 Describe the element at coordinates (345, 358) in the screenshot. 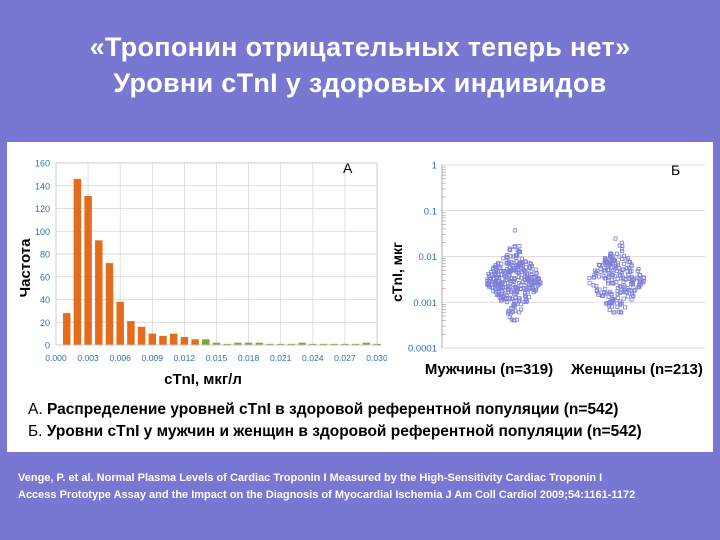

I see `x-tick-label: 0.027` at that location.